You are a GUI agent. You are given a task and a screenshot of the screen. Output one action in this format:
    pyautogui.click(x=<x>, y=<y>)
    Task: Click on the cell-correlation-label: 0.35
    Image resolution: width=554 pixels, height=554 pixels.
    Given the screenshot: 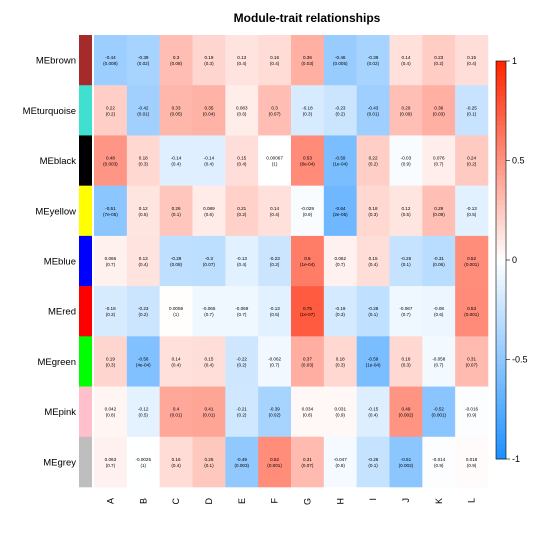 What is the action you would take?
    pyautogui.click(x=208, y=107)
    